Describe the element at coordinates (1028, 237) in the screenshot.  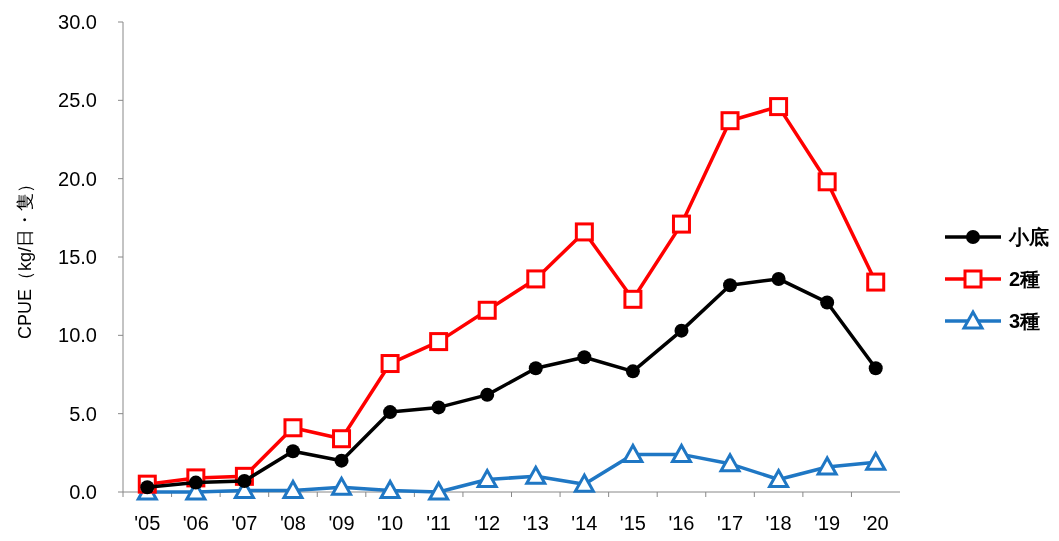
I see `legend-label: 小底` at that location.